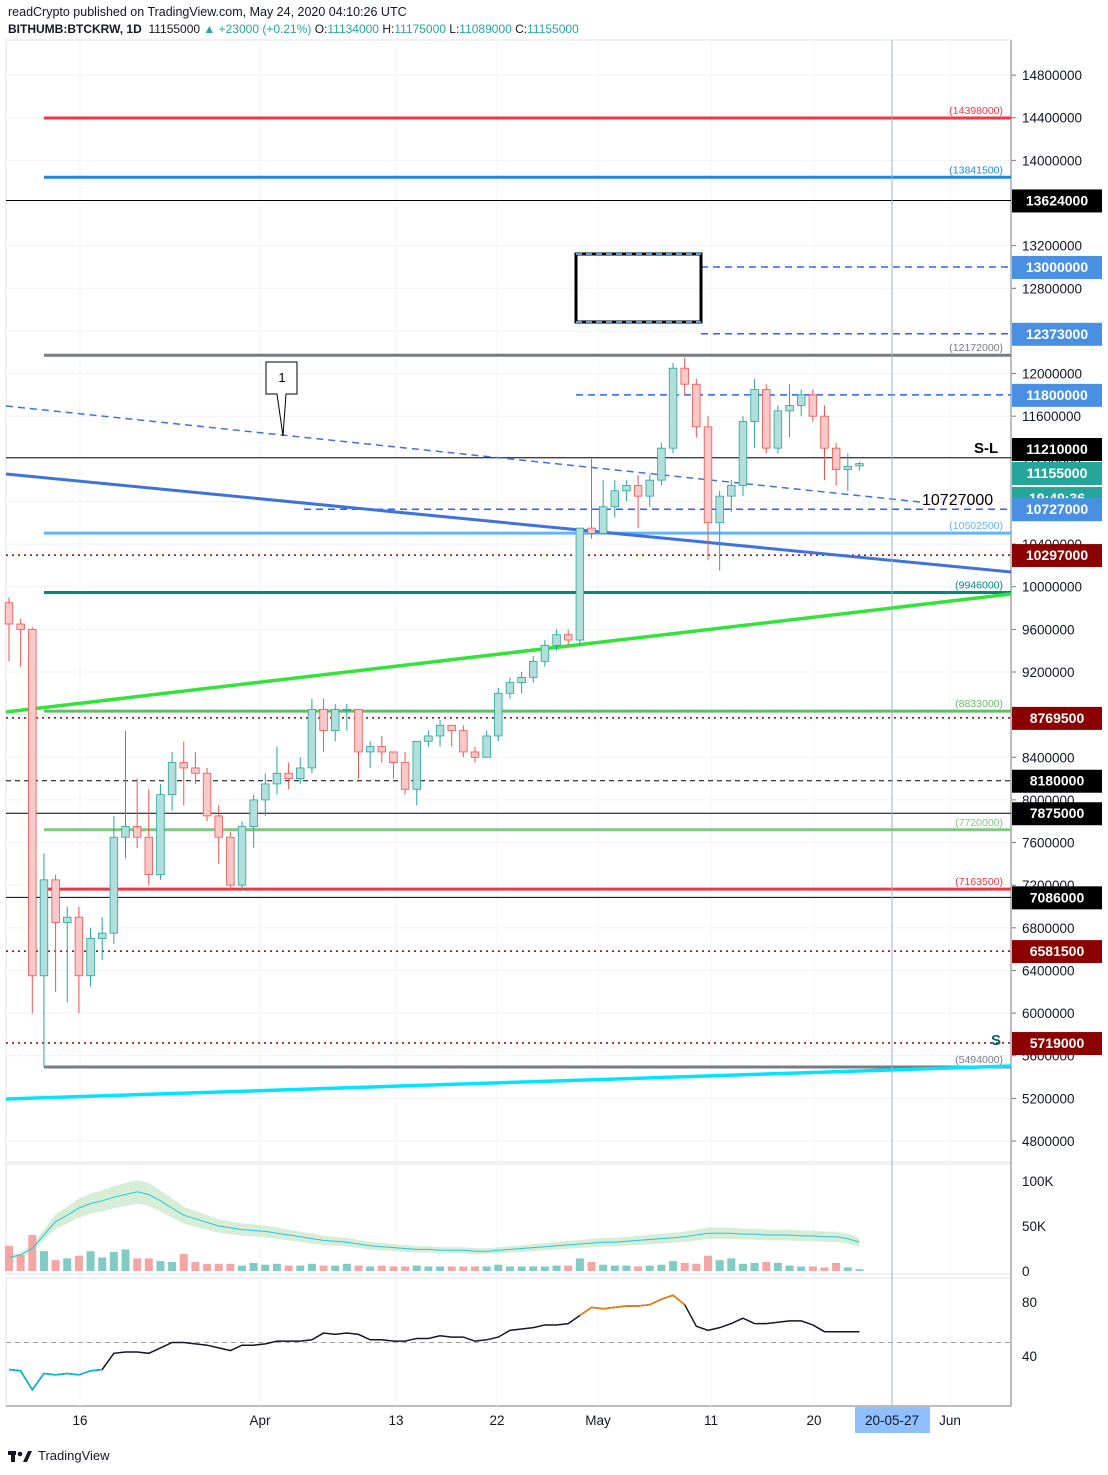 The width and height of the screenshot is (1108, 1475). Describe the element at coordinates (321, 29) in the screenshot. I see `open-label: O:` at that location.